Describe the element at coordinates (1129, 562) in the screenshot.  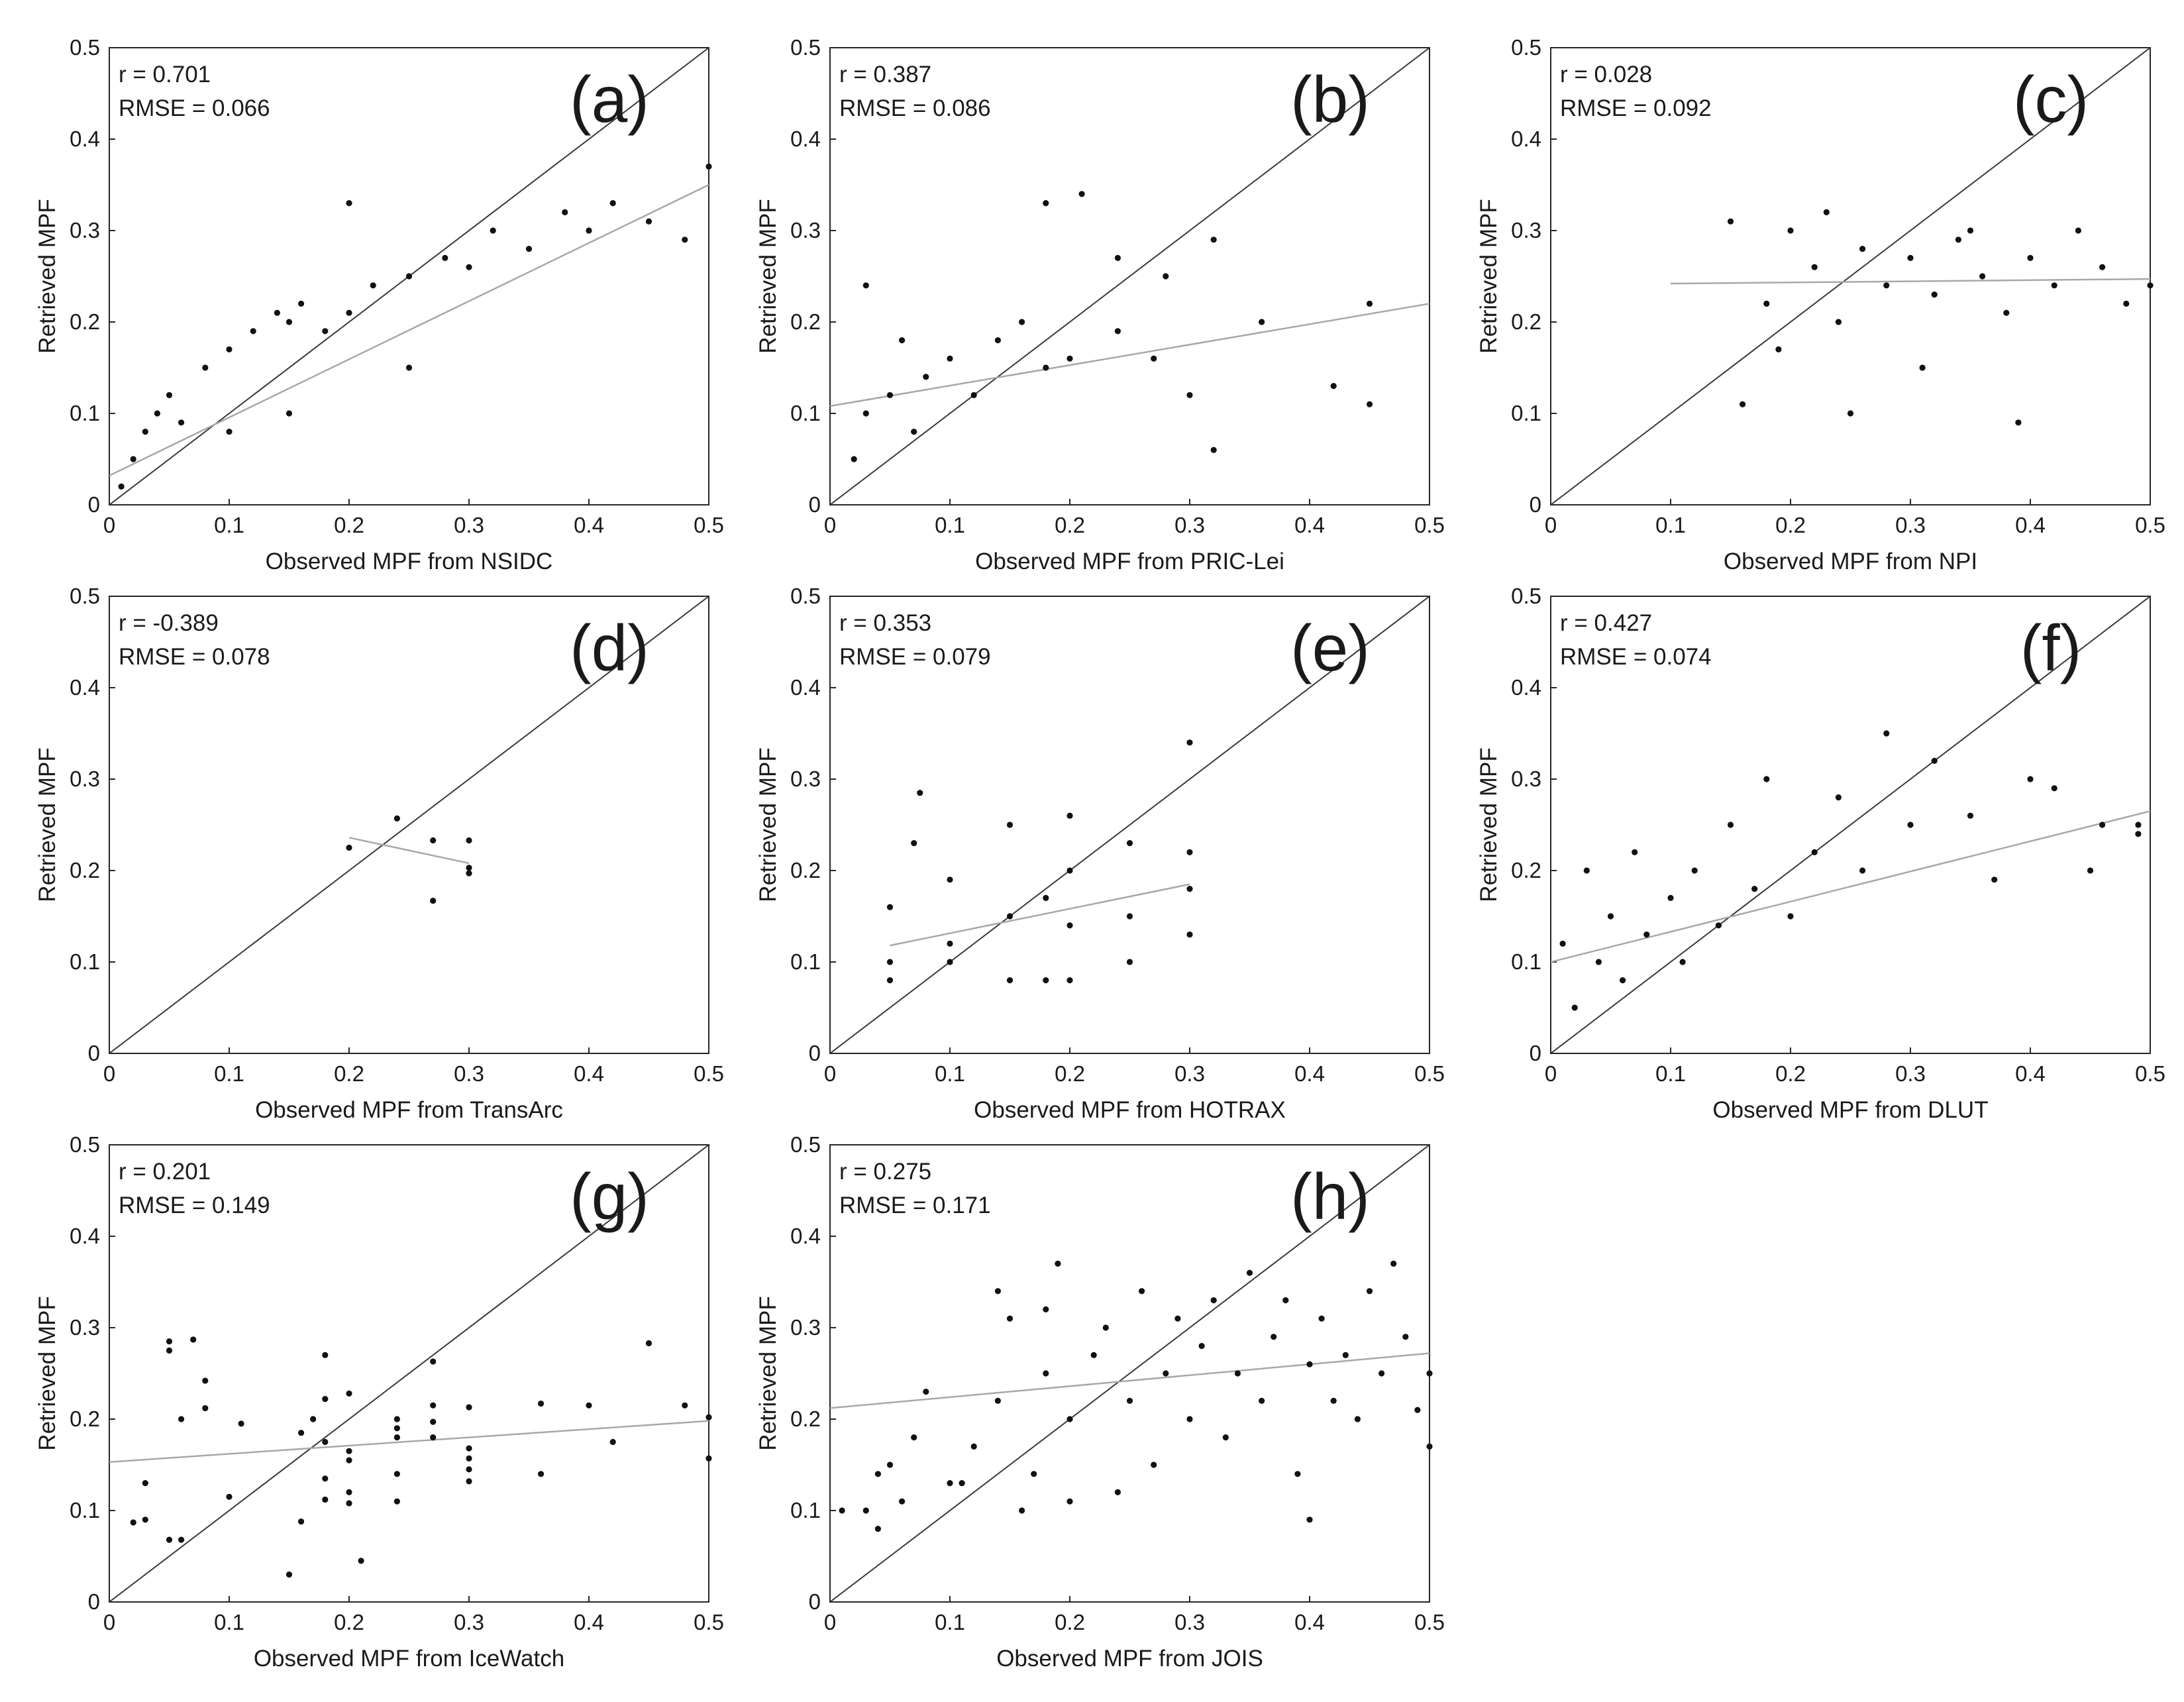
I see `x-axis-label: Observed MPF from PRIC-Lei` at that location.